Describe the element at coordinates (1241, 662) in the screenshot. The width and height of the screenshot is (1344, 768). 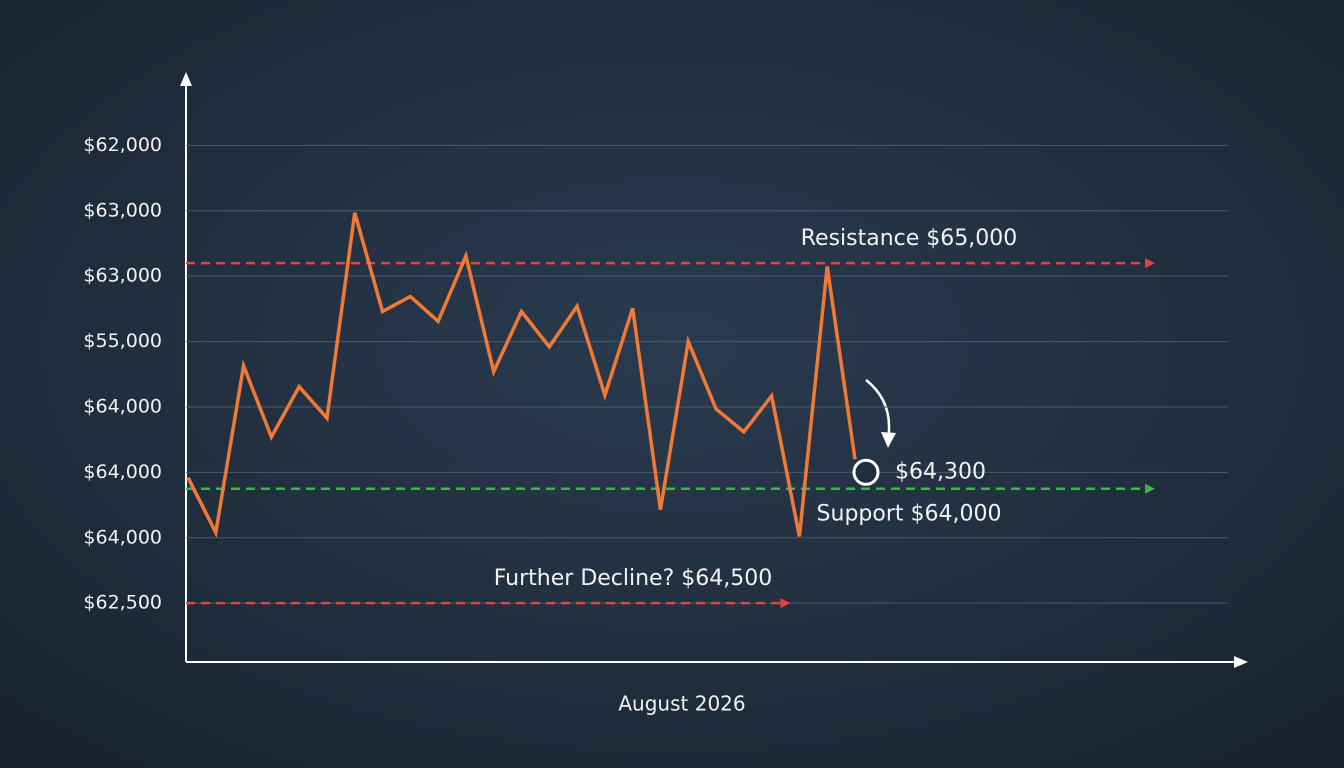
I see `x-arrow` at that location.